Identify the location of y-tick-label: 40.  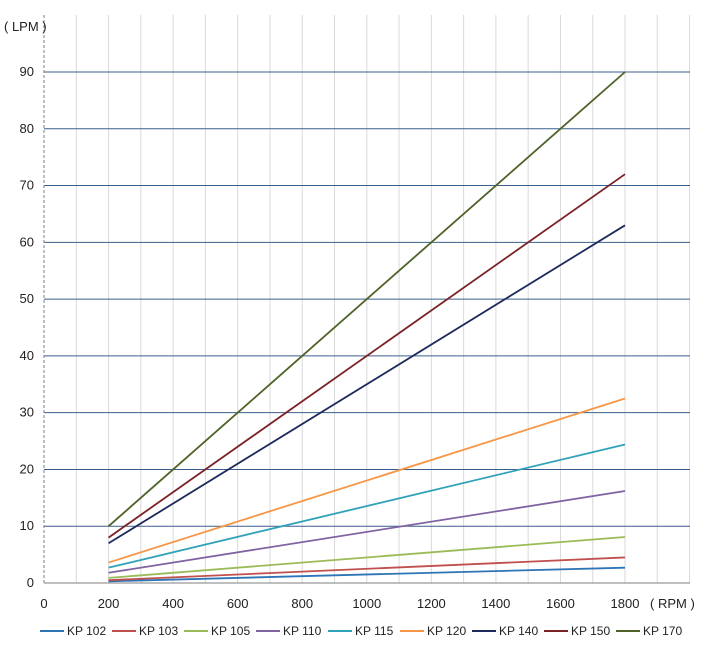
(27, 355).